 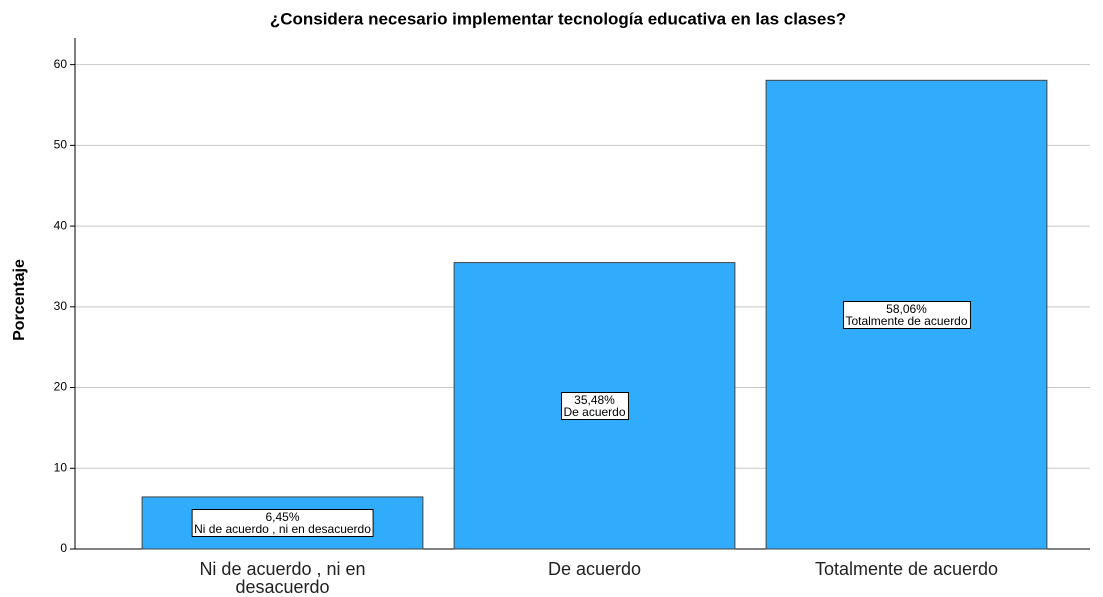 I want to click on data-label-category: Totalmente de acuerdo, so click(x=906, y=320).